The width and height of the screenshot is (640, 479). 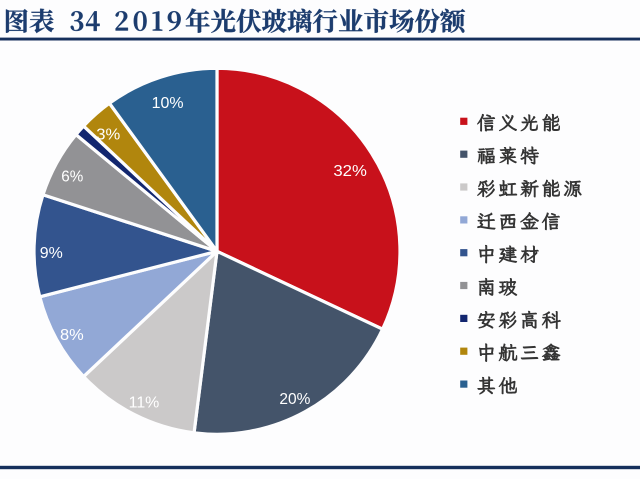 I want to click on svg-text: 8%, so click(x=72, y=335).